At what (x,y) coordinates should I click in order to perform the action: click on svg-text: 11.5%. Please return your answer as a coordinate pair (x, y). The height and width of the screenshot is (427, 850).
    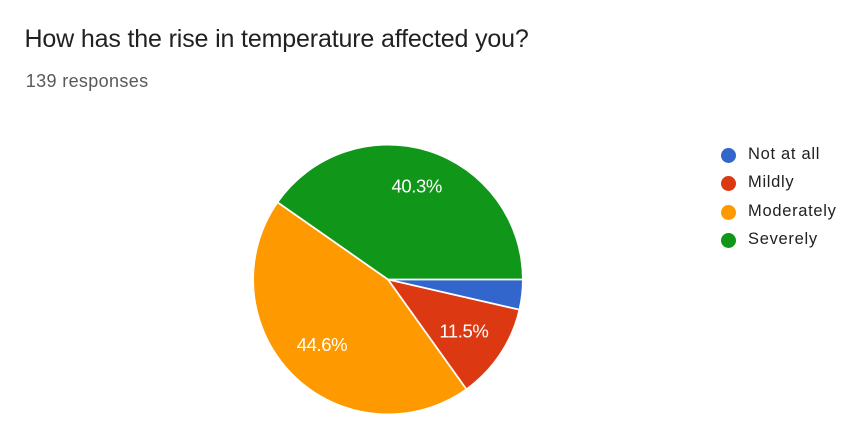
    Looking at the image, I should click on (463, 331).